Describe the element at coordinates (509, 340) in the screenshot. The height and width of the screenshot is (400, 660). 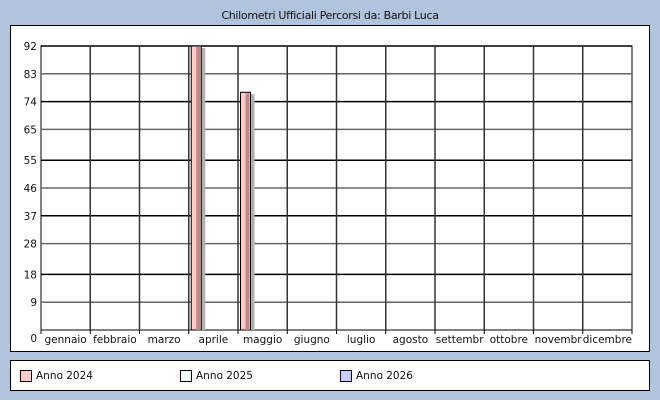
I see `x-tick-label: ottobre` at that location.